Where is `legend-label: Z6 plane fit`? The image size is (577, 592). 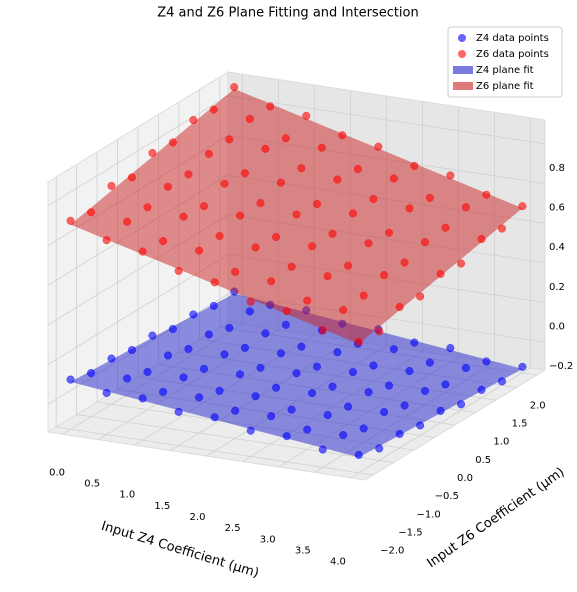
legend-label: Z6 plane fit is located at coordinates (505, 86).